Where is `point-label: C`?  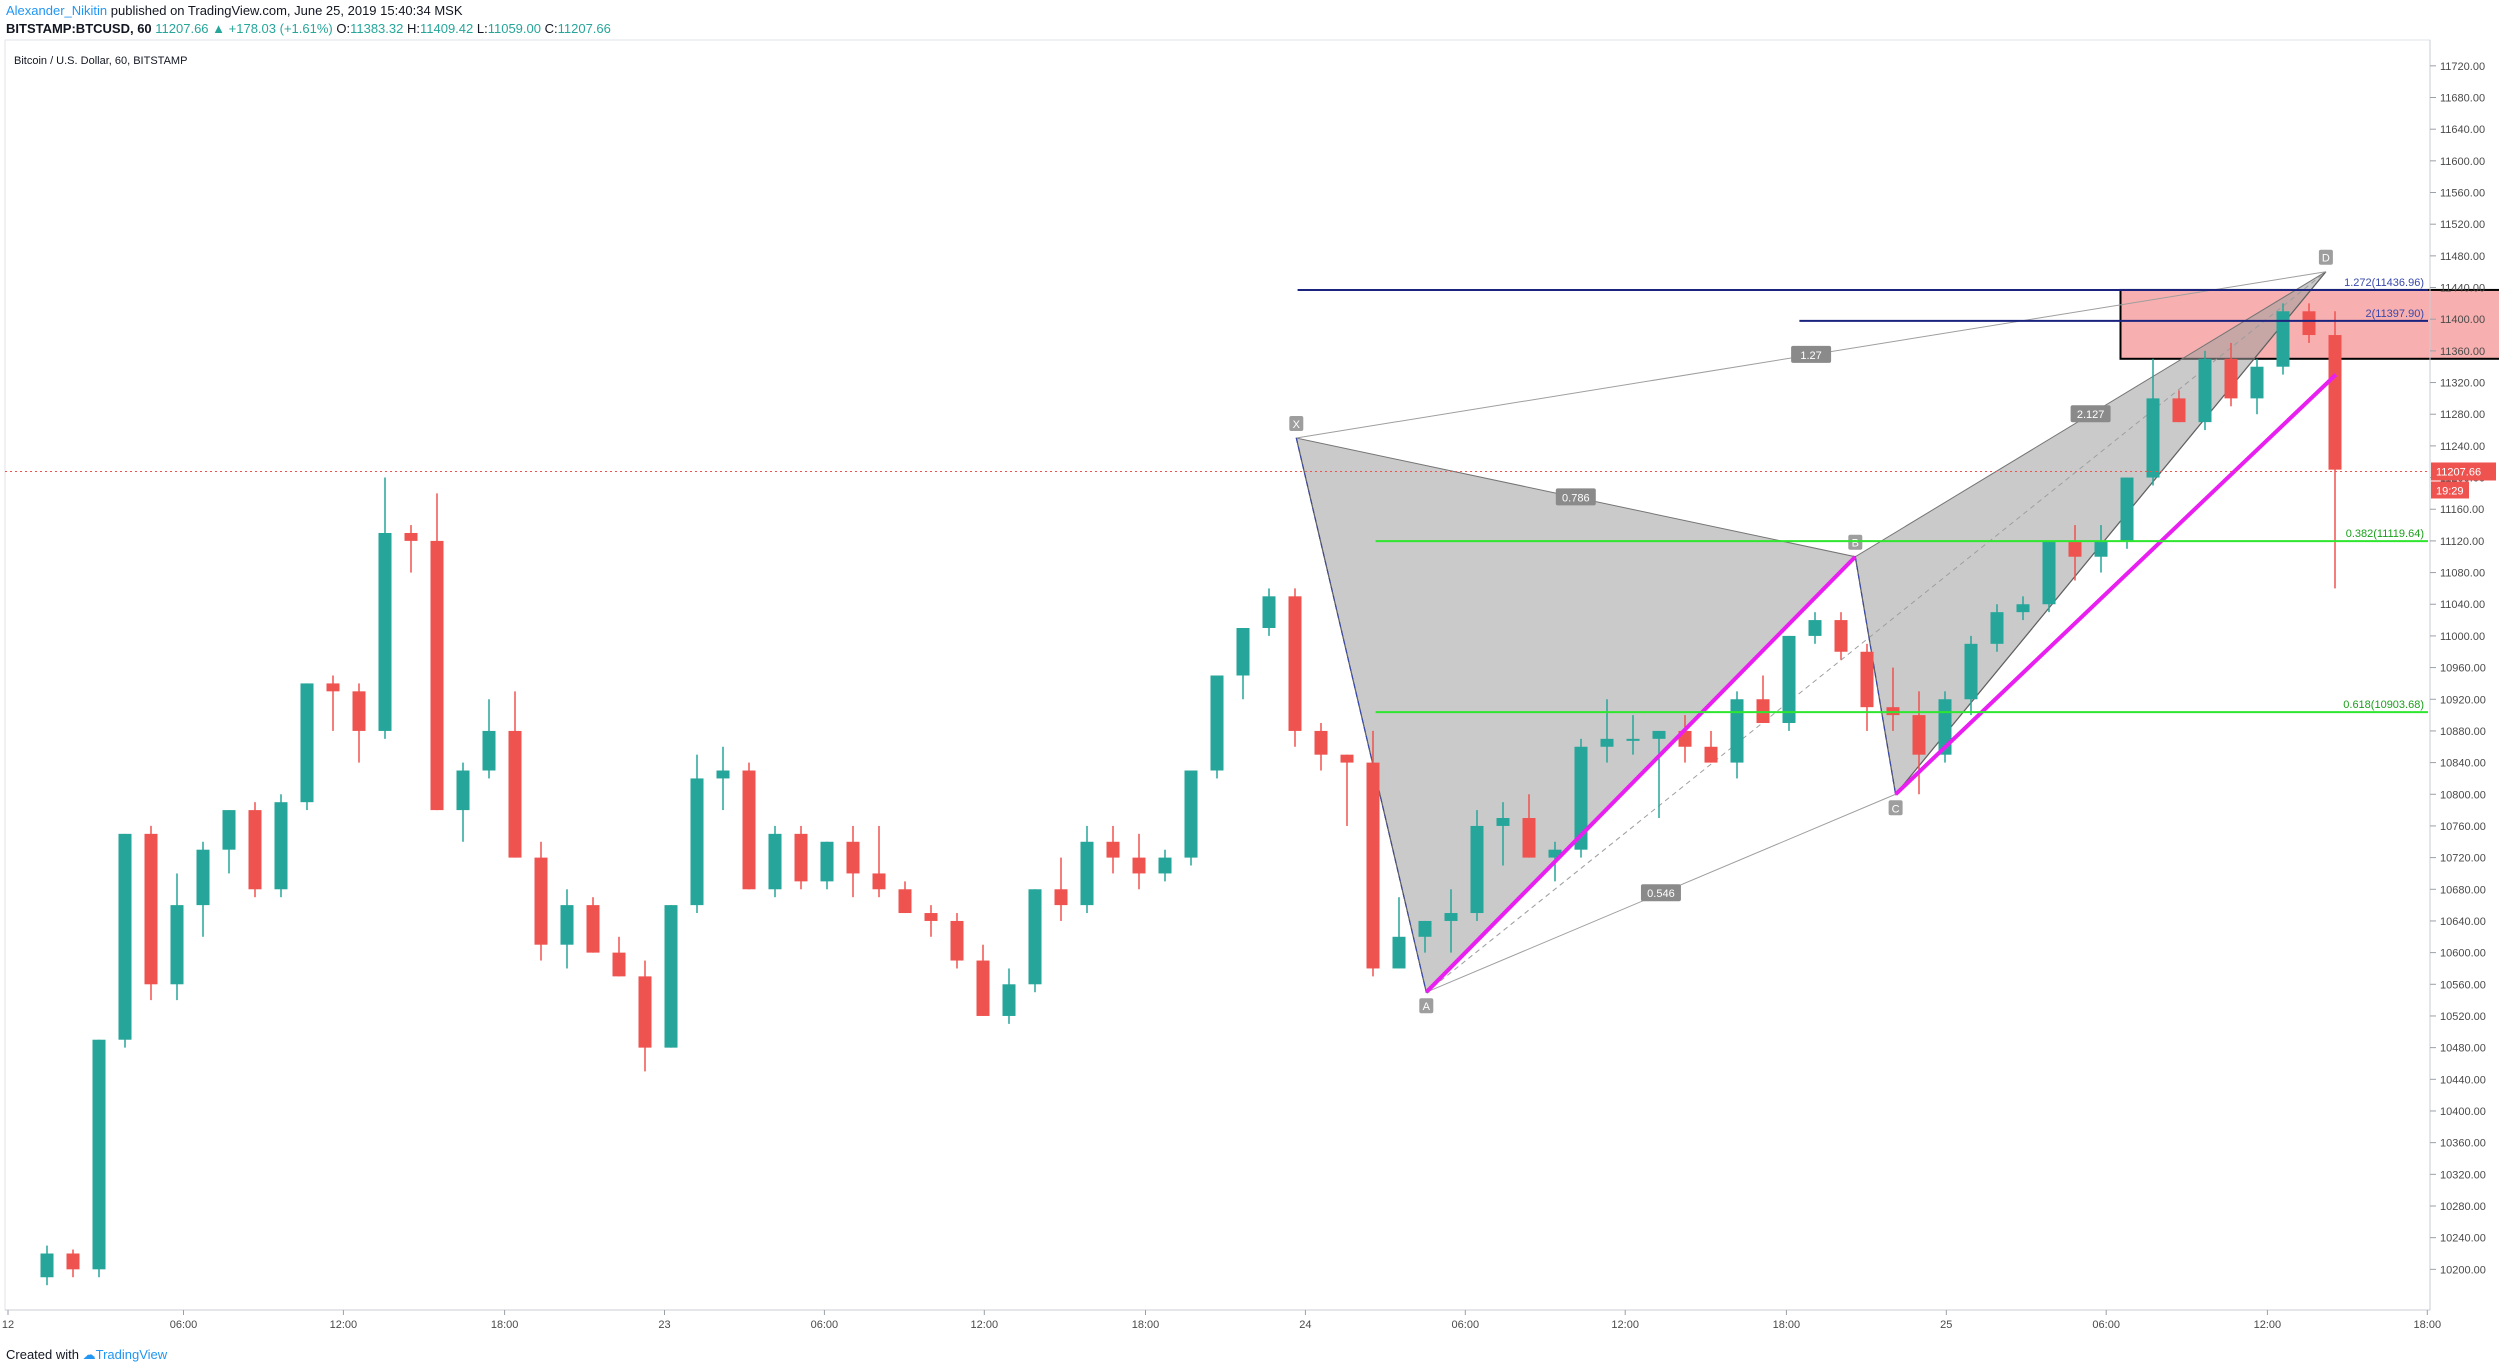 point-label: C is located at coordinates (1896, 809).